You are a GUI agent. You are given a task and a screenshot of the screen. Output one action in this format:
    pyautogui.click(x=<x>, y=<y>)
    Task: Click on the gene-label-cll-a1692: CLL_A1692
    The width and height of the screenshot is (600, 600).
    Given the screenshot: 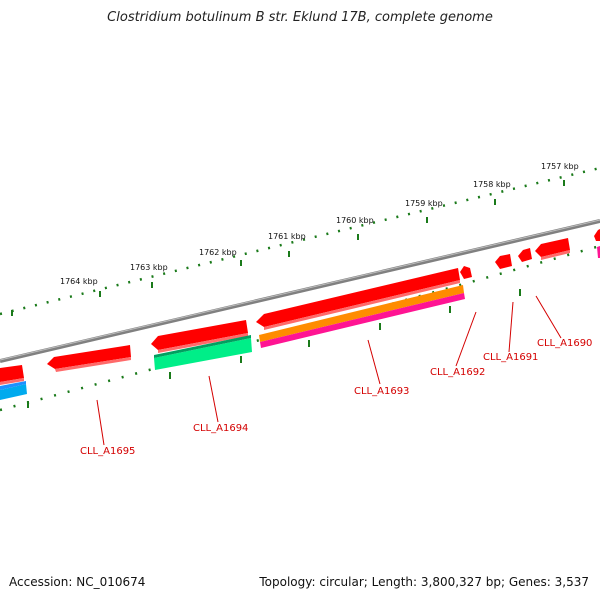 What is the action you would take?
    pyautogui.click(x=457, y=372)
    